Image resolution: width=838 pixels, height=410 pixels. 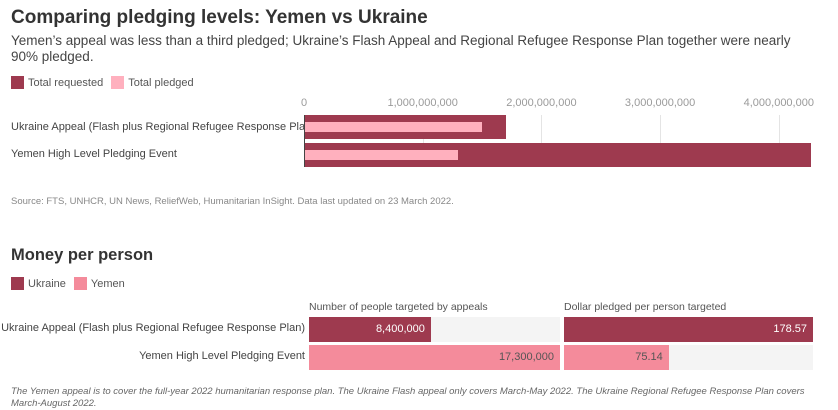 I want to click on panel1-track: 8,400,000, so click(x=434, y=329).